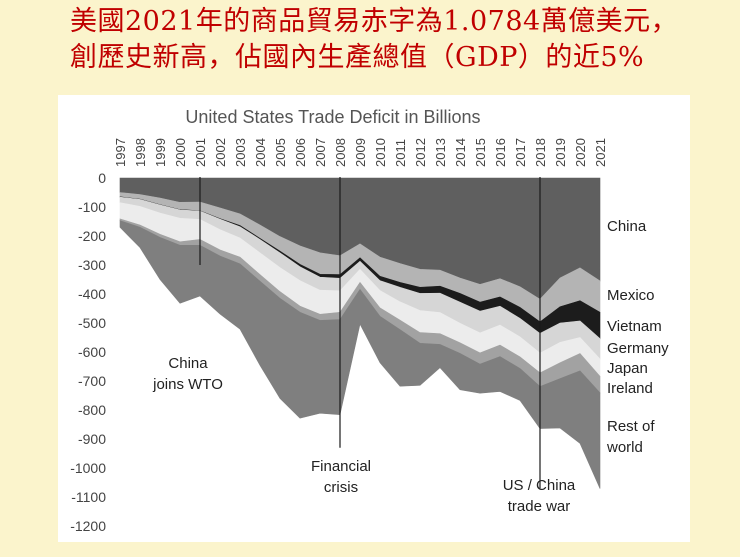 This screenshot has width=740, height=557. Describe the element at coordinates (300, 152) in the screenshot. I see `x-tick-label: 2006` at that location.